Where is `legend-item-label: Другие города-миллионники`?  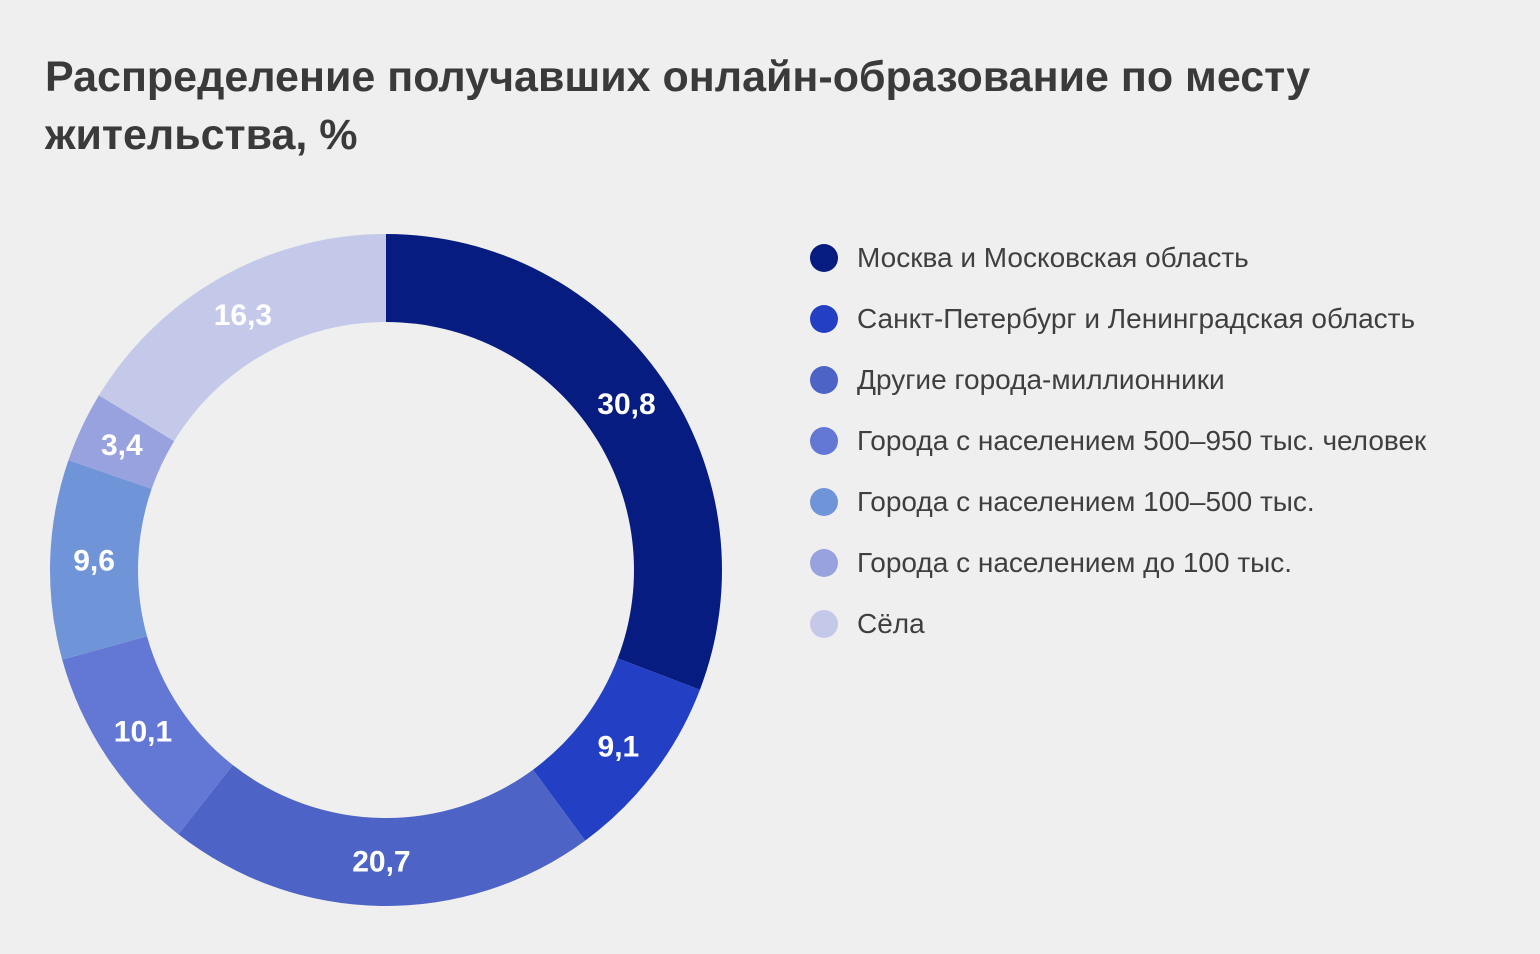 legend-item-label: Другие города-миллионники is located at coordinates (1041, 379).